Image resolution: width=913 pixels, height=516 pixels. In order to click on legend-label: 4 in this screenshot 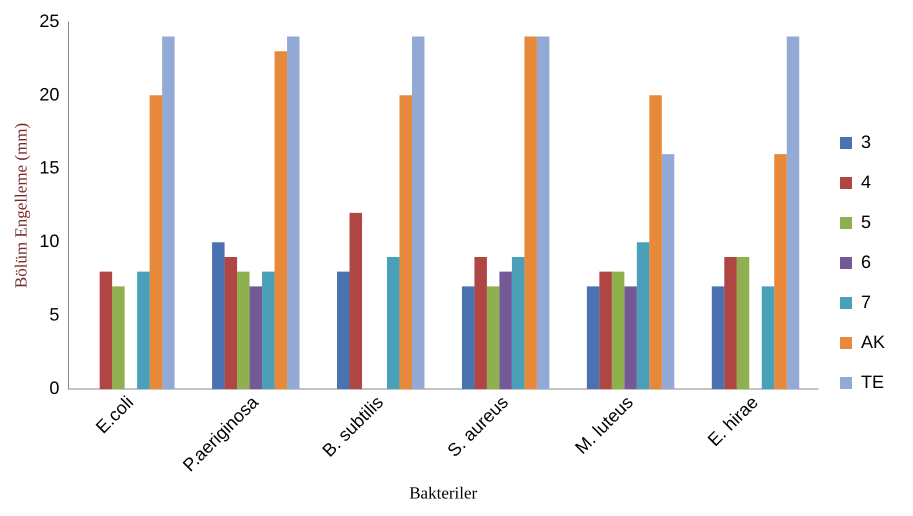, I will do `click(866, 182)`.